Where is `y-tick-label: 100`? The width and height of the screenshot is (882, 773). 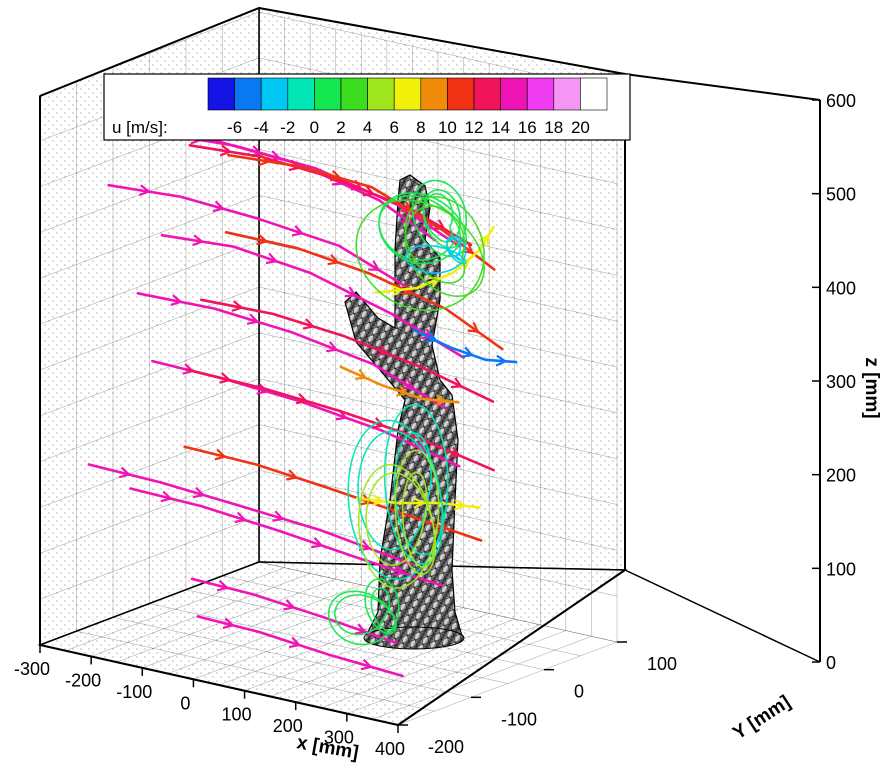
y-tick-label: 100 is located at coordinates (662, 664).